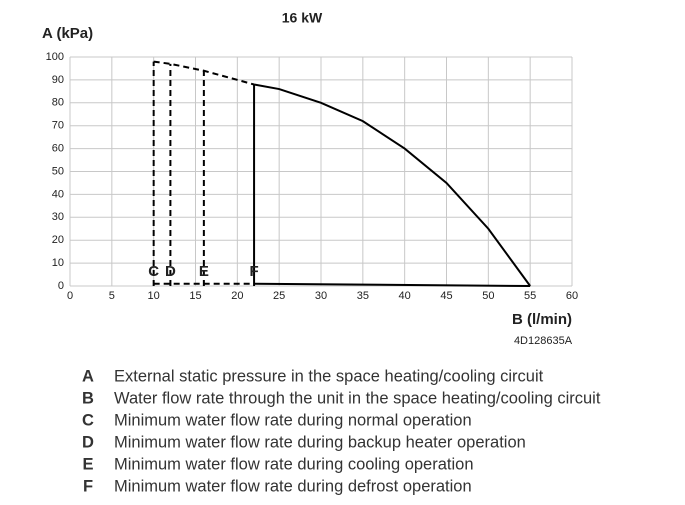 The width and height of the screenshot is (685, 505). Describe the element at coordinates (67, 33) in the screenshot. I see `y-axis-label: A (kPa)` at that location.